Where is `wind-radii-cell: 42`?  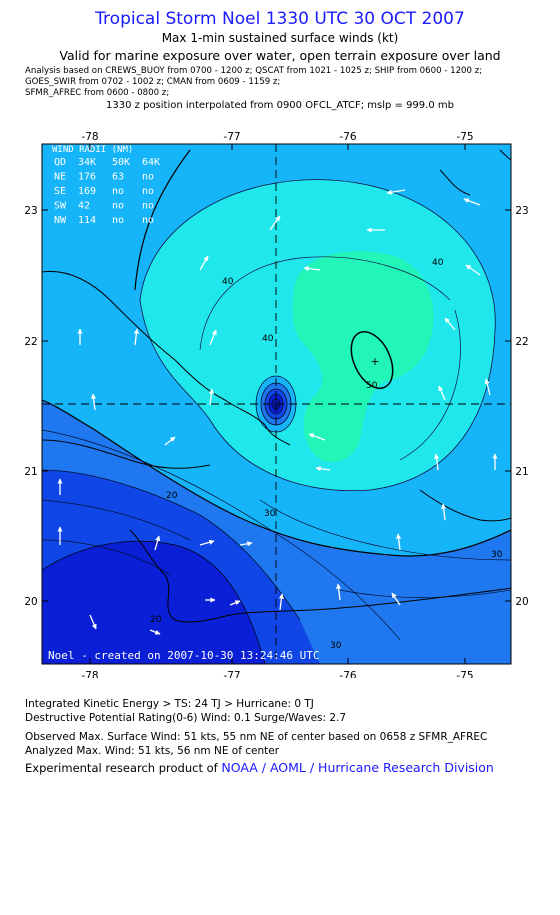
wind-radii-cell: 42 is located at coordinates (84, 206).